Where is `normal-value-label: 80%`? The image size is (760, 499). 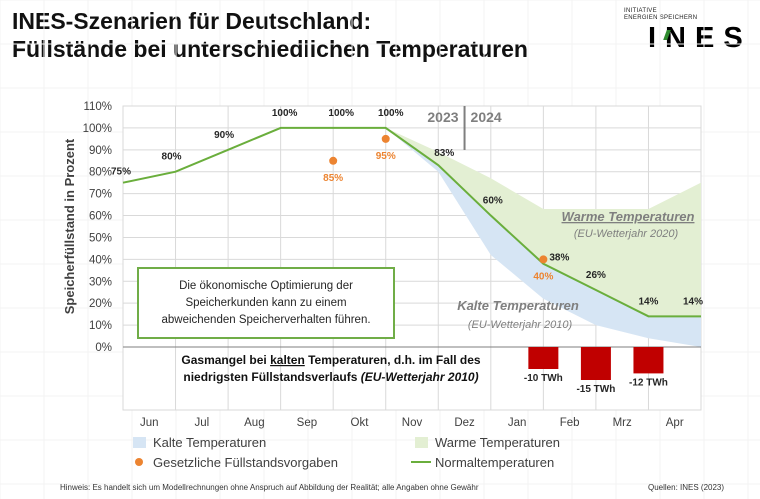
normal-value-label: 80% is located at coordinates (172, 157).